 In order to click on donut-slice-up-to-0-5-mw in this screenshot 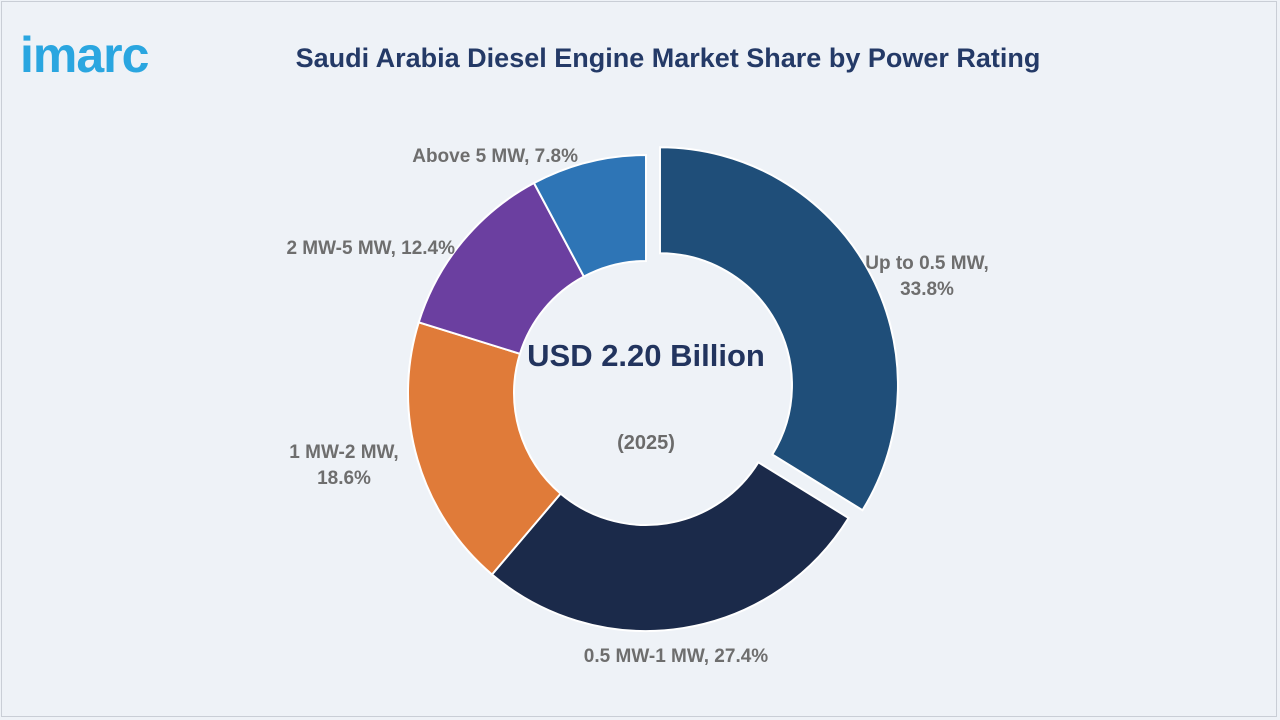, I will do `click(778, 329)`.